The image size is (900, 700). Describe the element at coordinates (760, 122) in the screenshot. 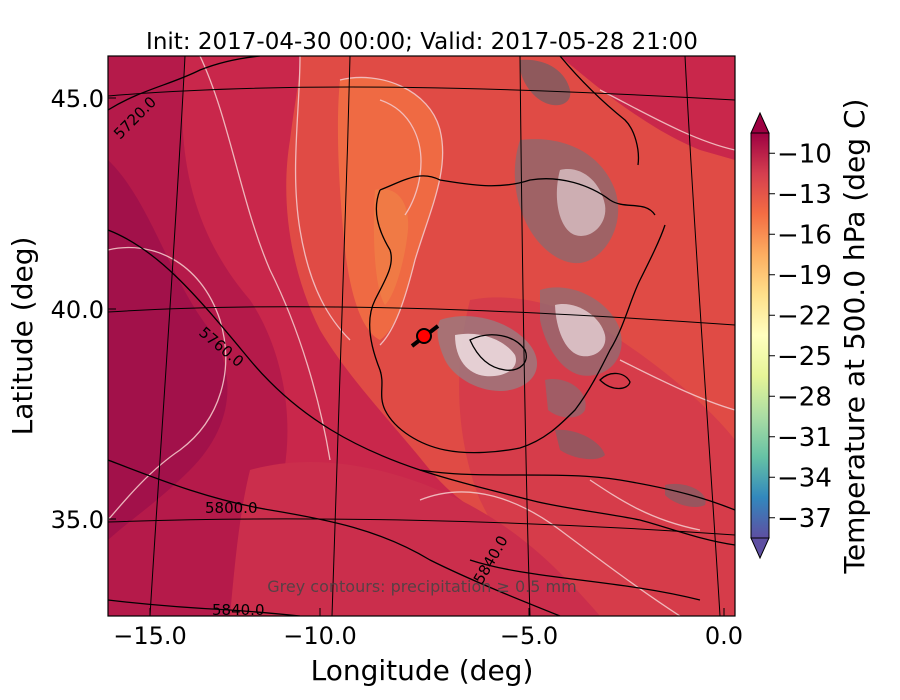

I see `colorbar-extend-top` at that location.